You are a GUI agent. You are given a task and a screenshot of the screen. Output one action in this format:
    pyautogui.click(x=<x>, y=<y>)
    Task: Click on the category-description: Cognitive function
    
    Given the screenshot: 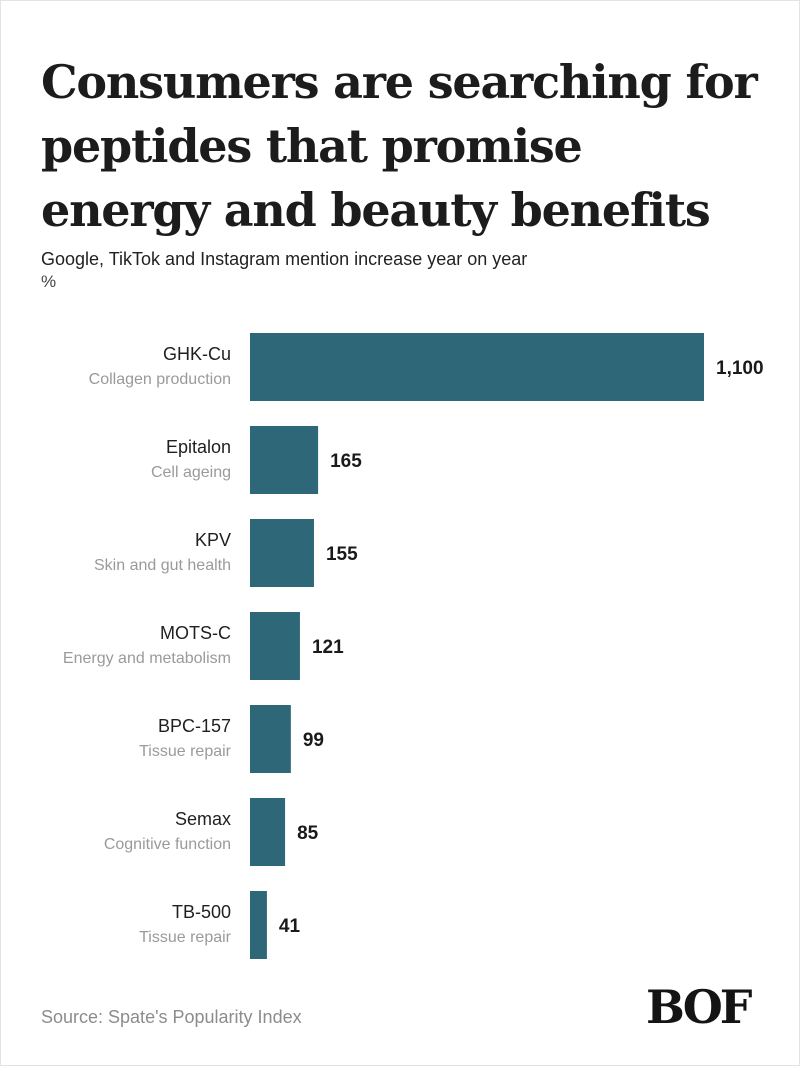 What is the action you would take?
    pyautogui.click(x=167, y=844)
    